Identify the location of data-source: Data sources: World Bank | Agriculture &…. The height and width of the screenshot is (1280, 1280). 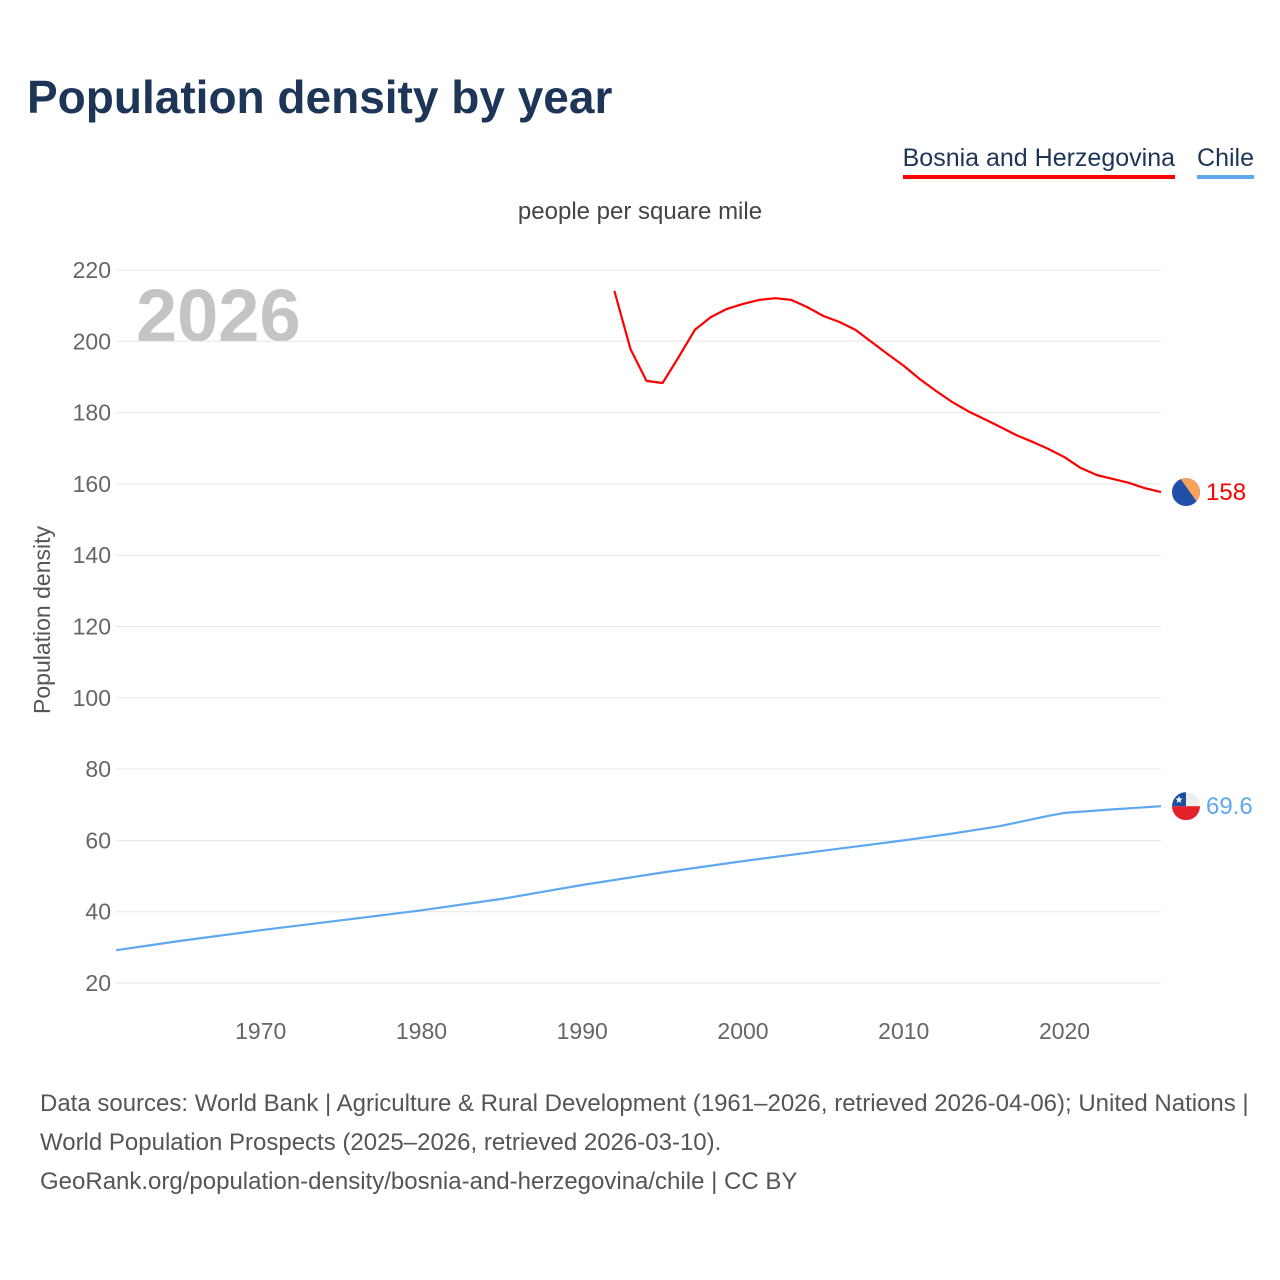
(645, 1142).